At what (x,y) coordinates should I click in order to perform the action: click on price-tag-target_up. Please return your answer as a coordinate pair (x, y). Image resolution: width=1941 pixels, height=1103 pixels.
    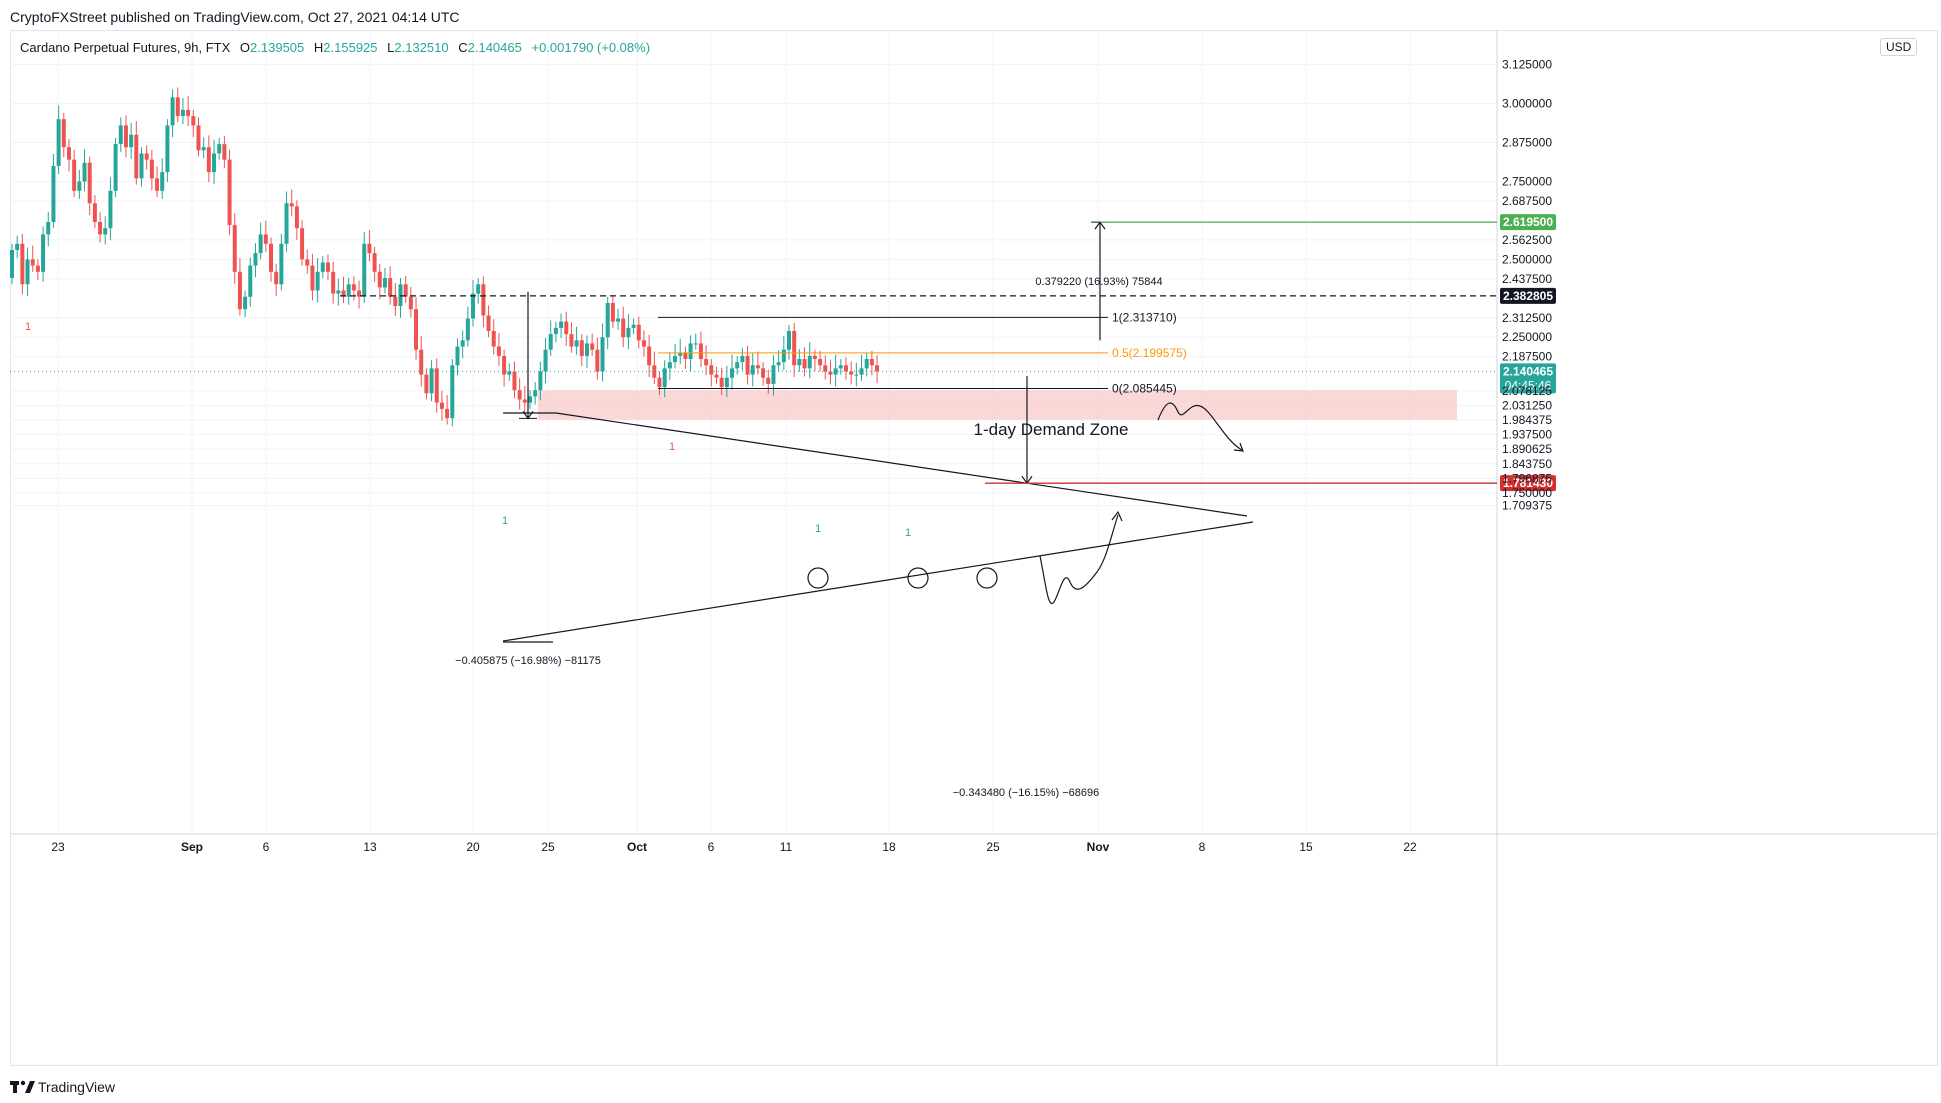
    Looking at the image, I should click on (1528, 222).